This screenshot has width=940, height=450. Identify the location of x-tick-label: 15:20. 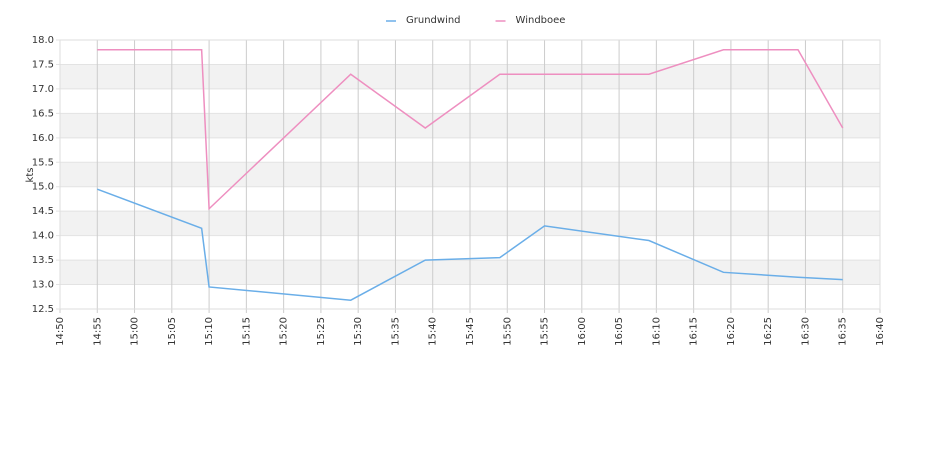
(284, 331).